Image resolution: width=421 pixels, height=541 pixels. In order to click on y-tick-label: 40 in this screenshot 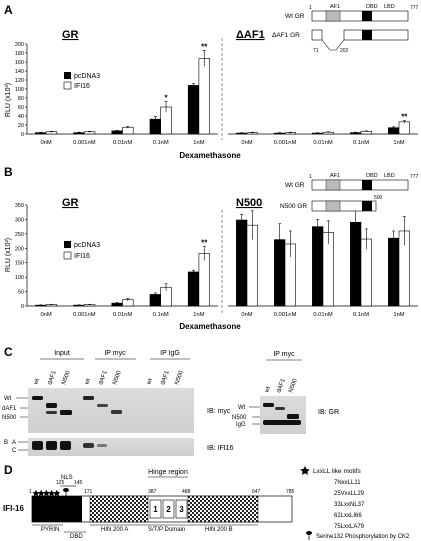, I will do `click(21, 117)`.